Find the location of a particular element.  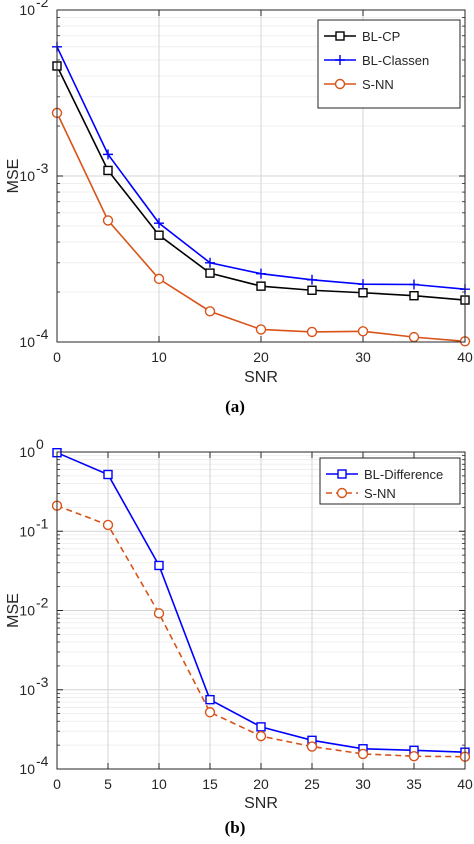

legend-label: BL-Classen is located at coordinates (395, 60).